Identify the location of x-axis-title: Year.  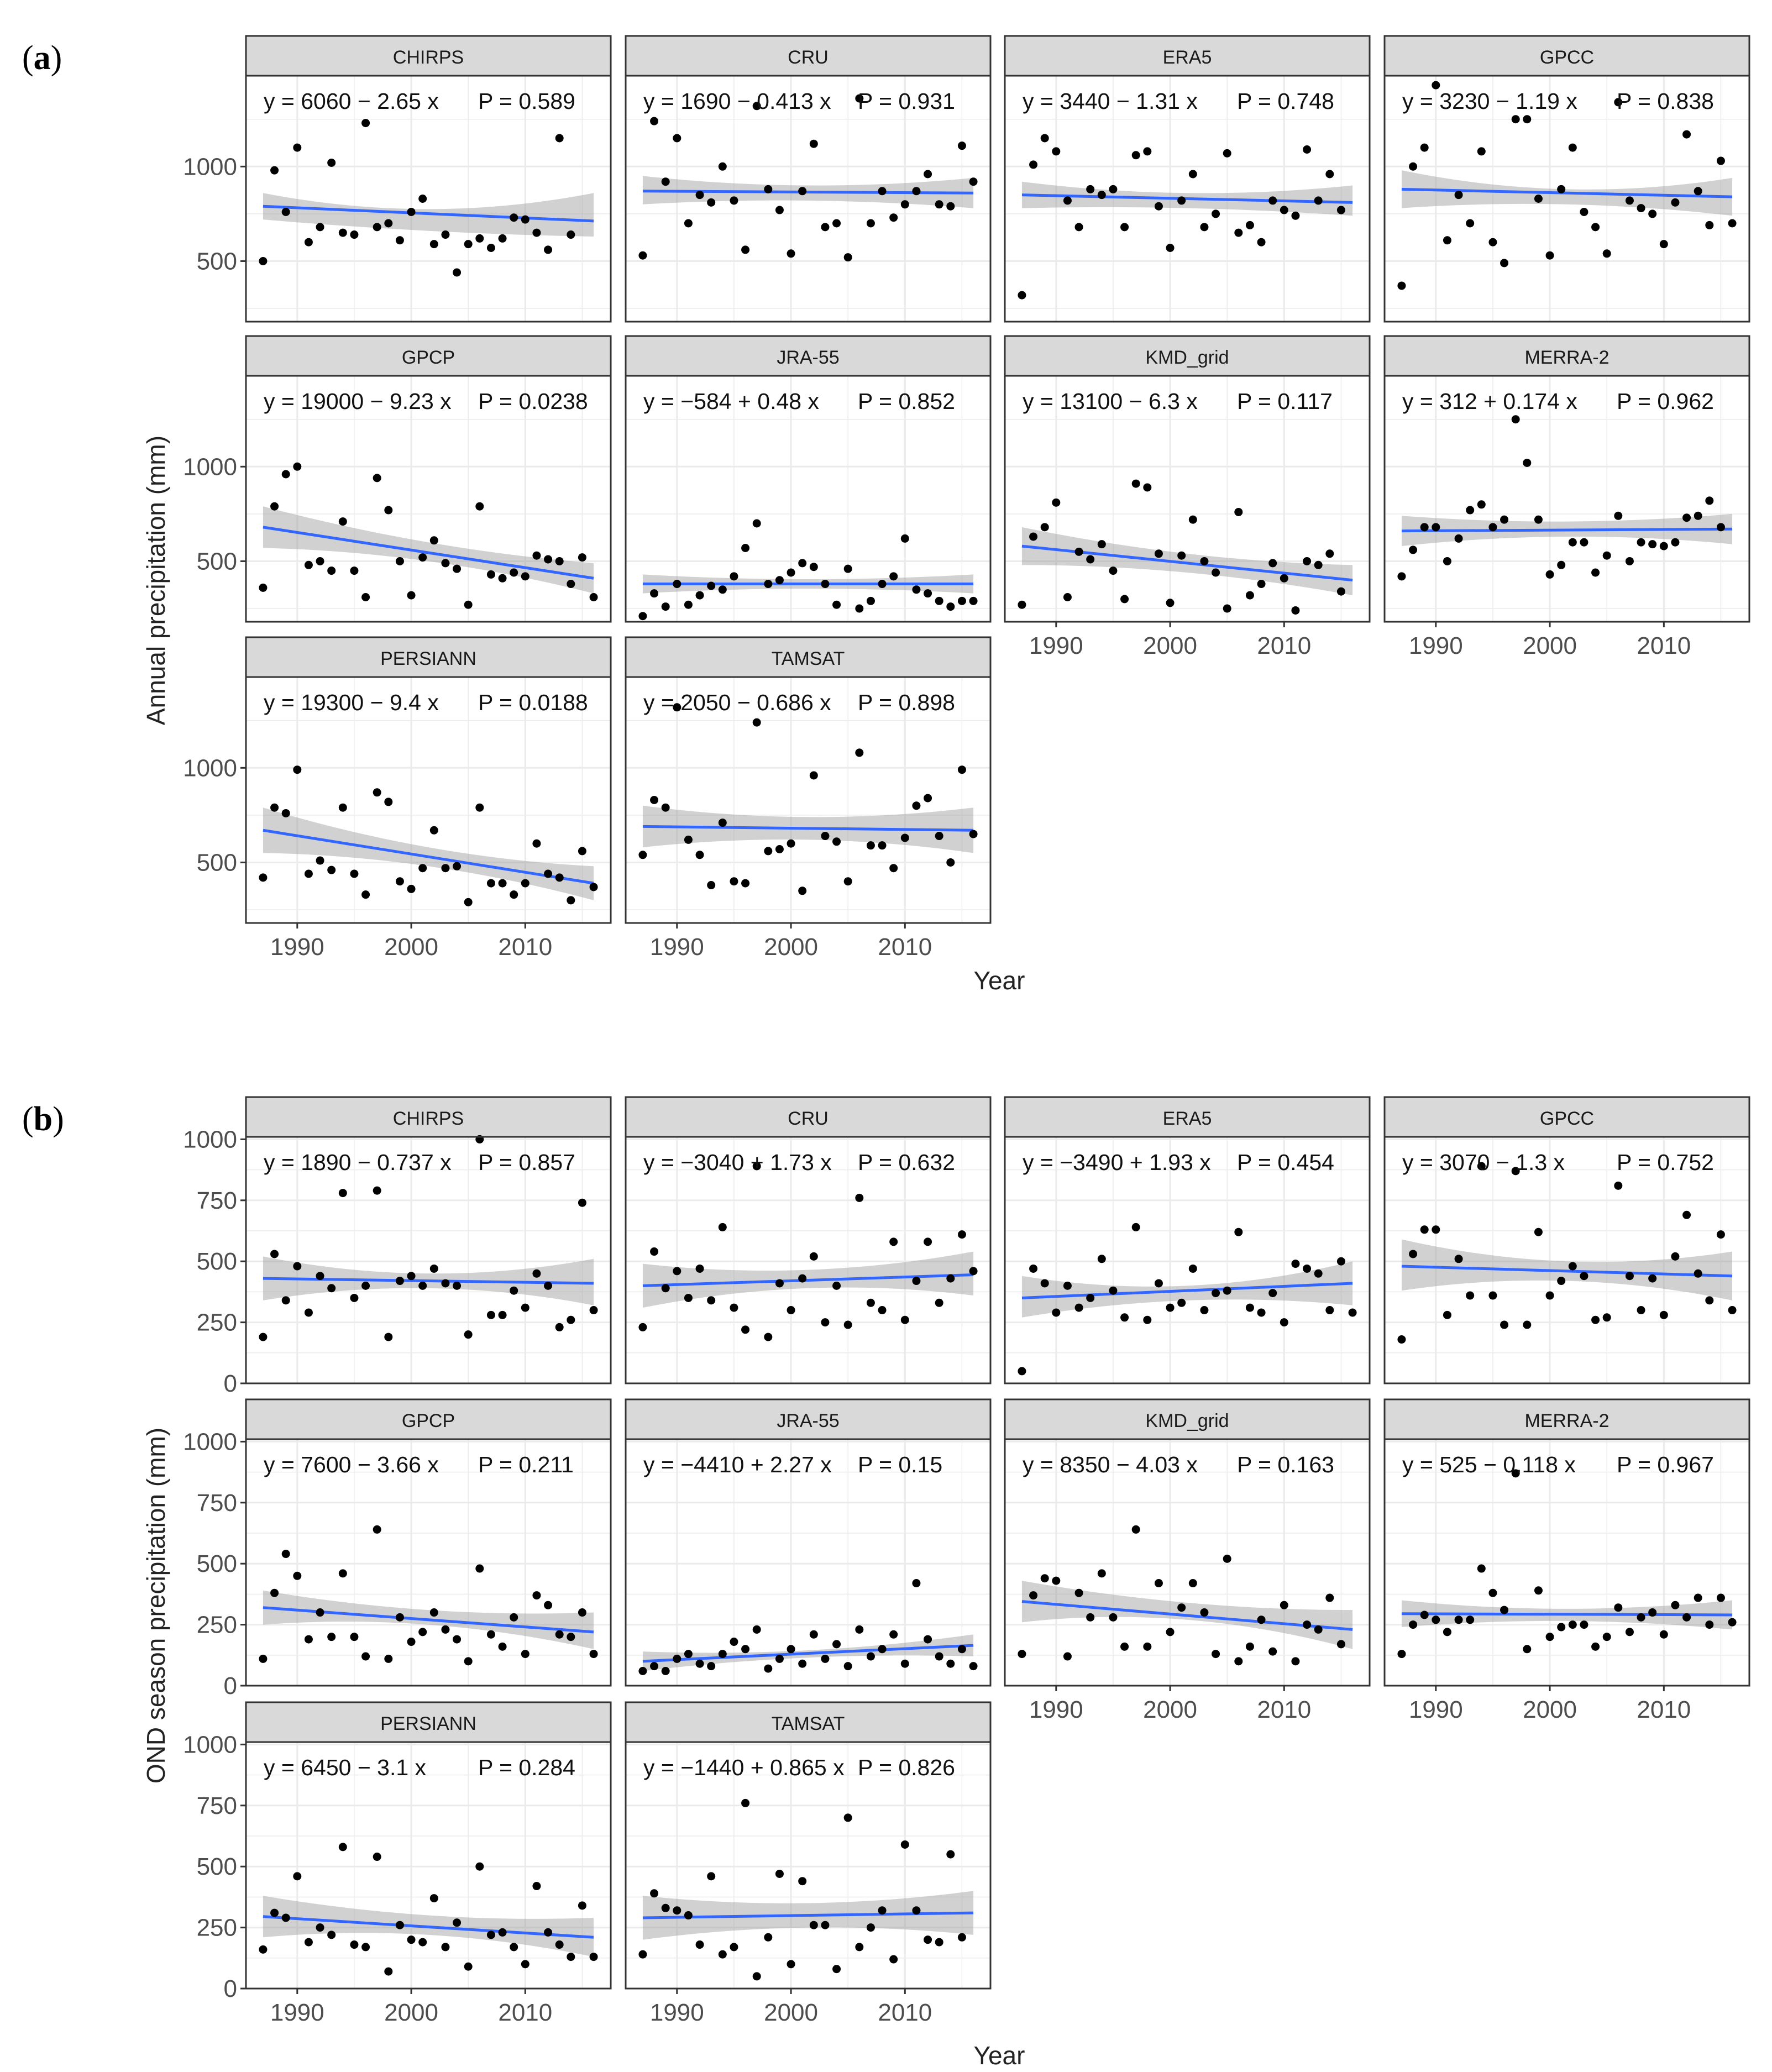
(999, 980).